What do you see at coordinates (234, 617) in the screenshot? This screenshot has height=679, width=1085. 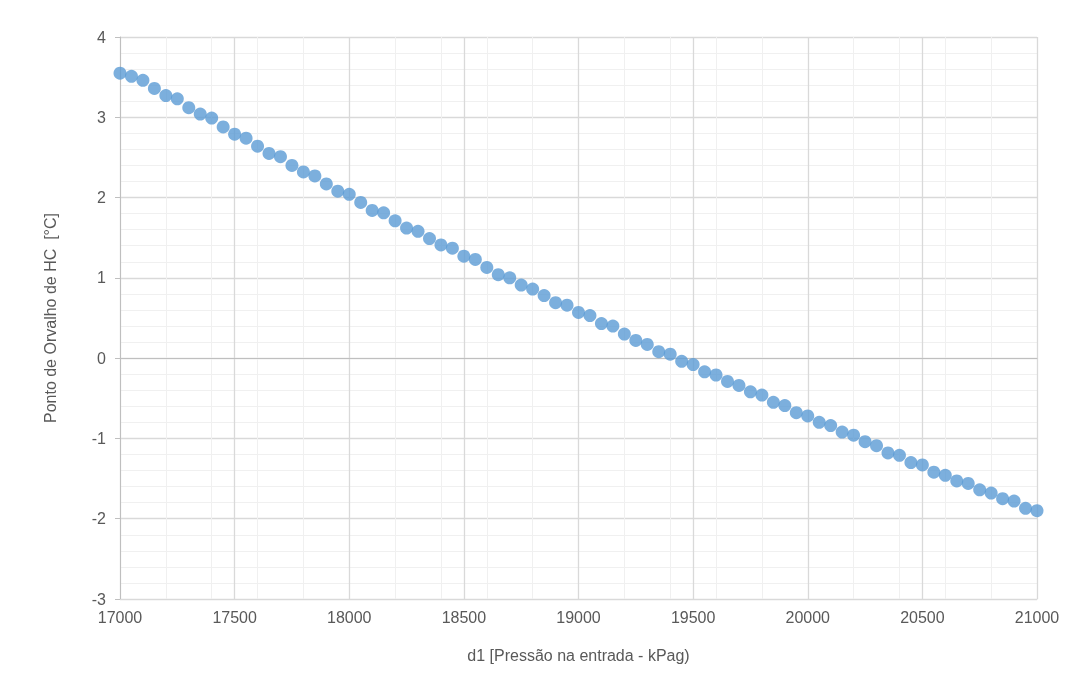 I see `x-tick-label: 17500` at bounding box center [234, 617].